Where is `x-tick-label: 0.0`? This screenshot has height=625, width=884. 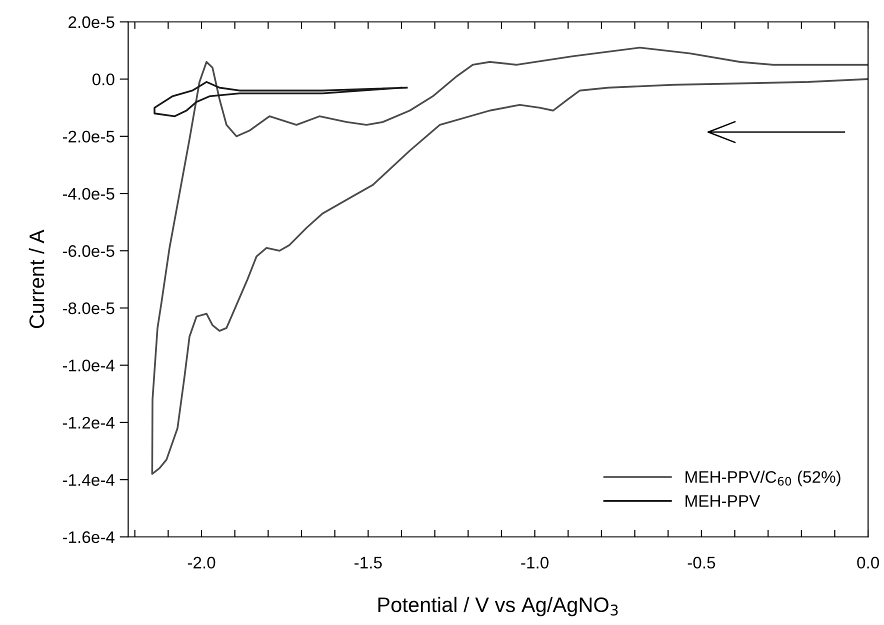 x-tick-label: 0.0 is located at coordinates (868, 562).